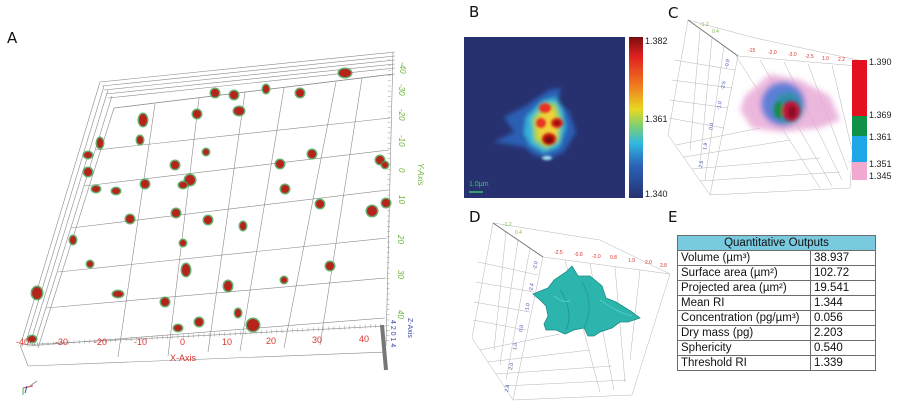 The height and width of the screenshot is (403, 901). What do you see at coordinates (880, 164) in the screenshot?
I see `colorbar-c-level: 1.351` at bounding box center [880, 164].